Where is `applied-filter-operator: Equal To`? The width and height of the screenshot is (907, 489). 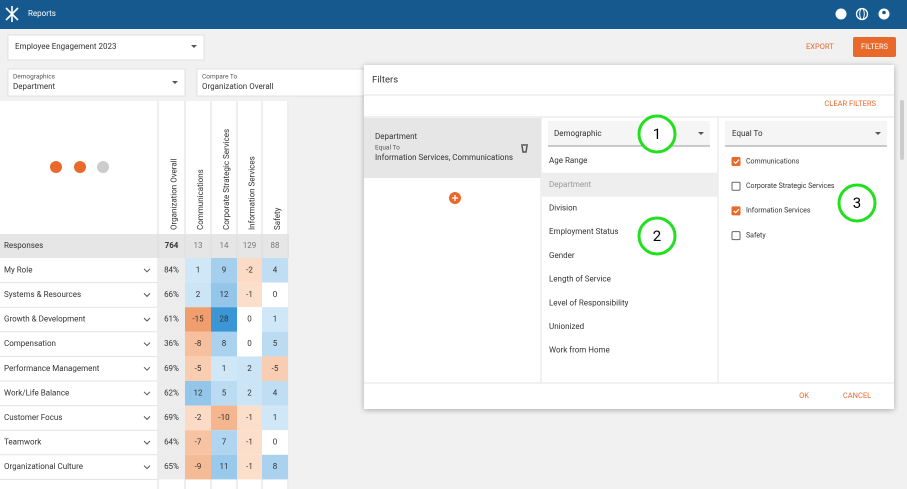 applied-filter-operator: Equal To is located at coordinates (387, 148).